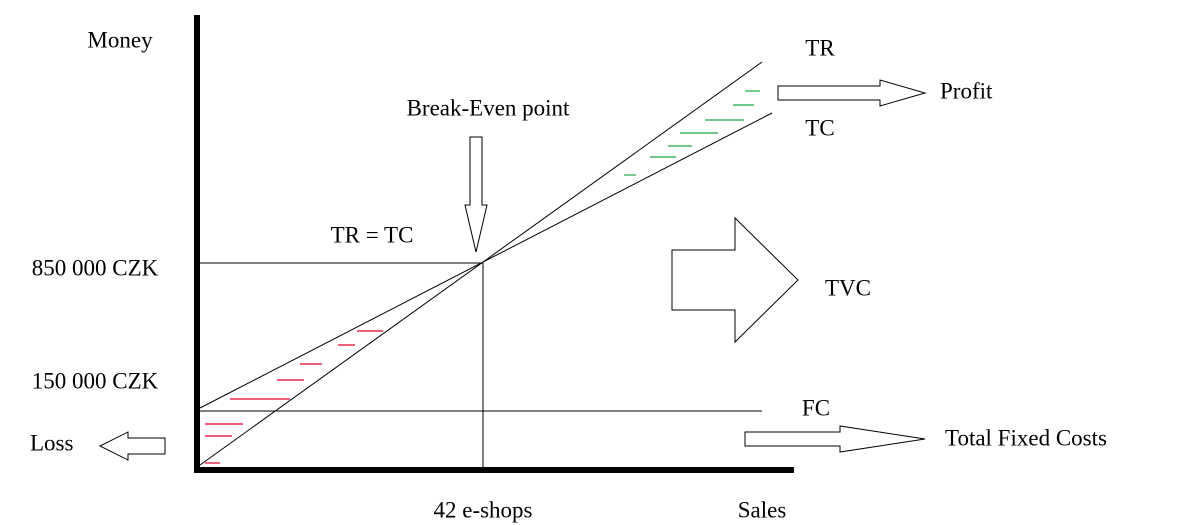 The height and width of the screenshot is (525, 1178). What do you see at coordinates (966, 90) in the screenshot?
I see `profit-label: Profit` at bounding box center [966, 90].